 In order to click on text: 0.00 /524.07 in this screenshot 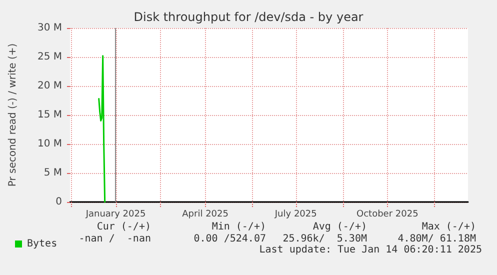, I will do `click(230, 239)`.